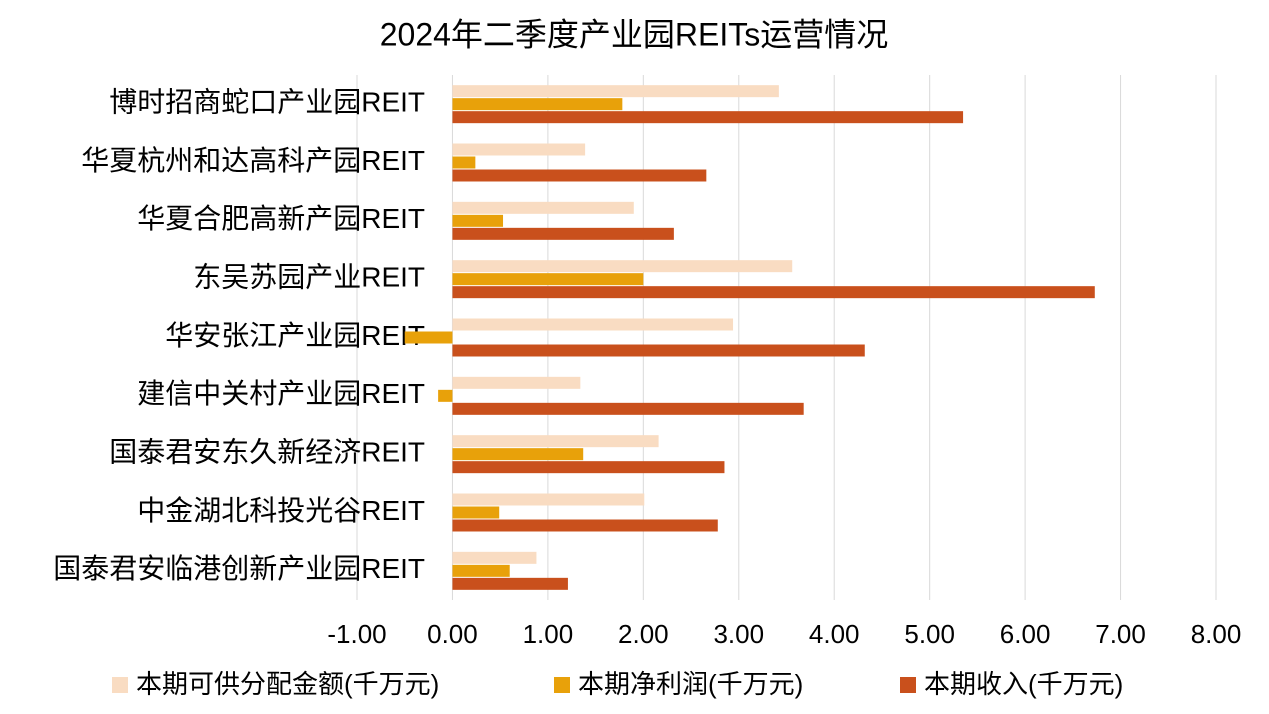 This screenshot has height=714, width=1269. What do you see at coordinates (281, 218) in the screenshot?
I see `y-tick-label: 华夏合肥高新产园REIT` at bounding box center [281, 218].